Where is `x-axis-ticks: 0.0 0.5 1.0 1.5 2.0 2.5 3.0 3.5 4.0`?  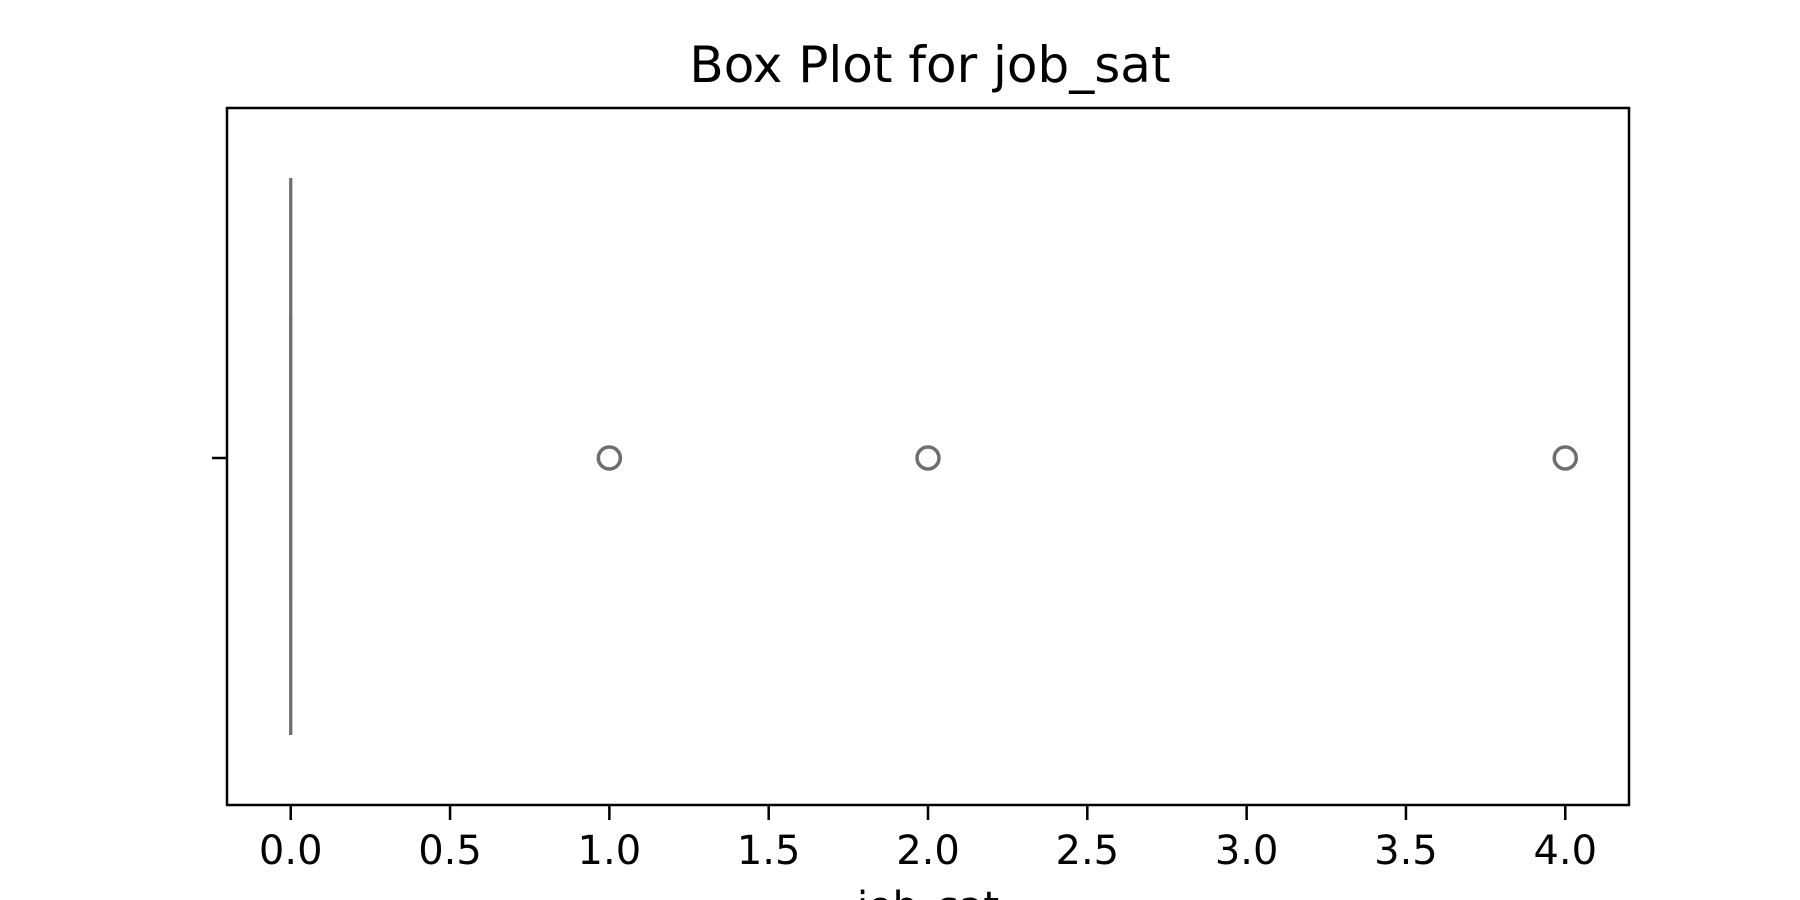
x-axis-ticks: 0.0 0.5 1.0 1.5 2.0 2.5 3.0 3.5 4.0 is located at coordinates (928, 839).